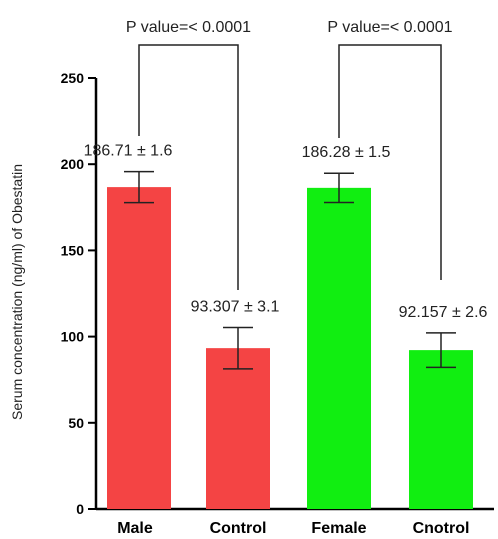  I want to click on bar-cnotrol, so click(441, 429).